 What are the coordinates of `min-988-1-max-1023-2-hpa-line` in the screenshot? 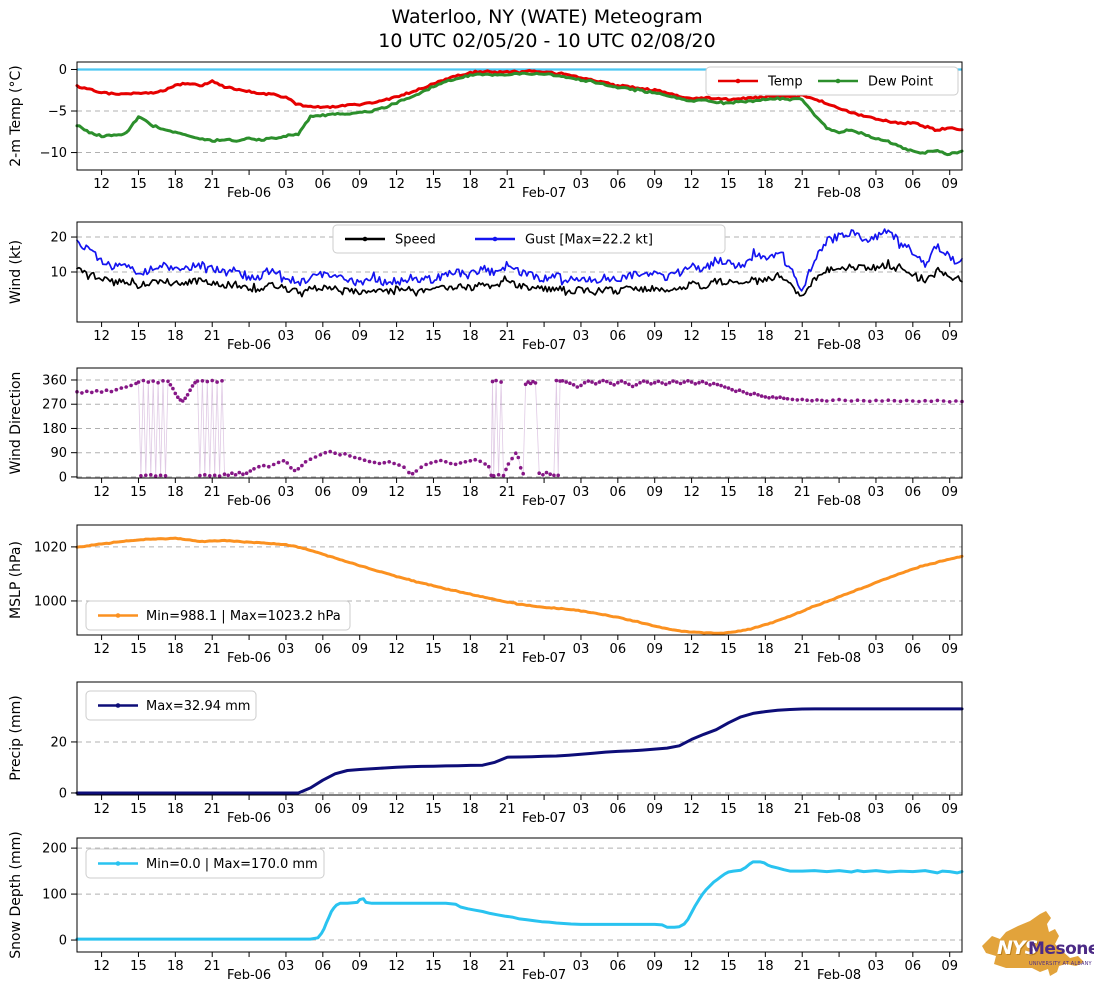 It's located at (519, 585).